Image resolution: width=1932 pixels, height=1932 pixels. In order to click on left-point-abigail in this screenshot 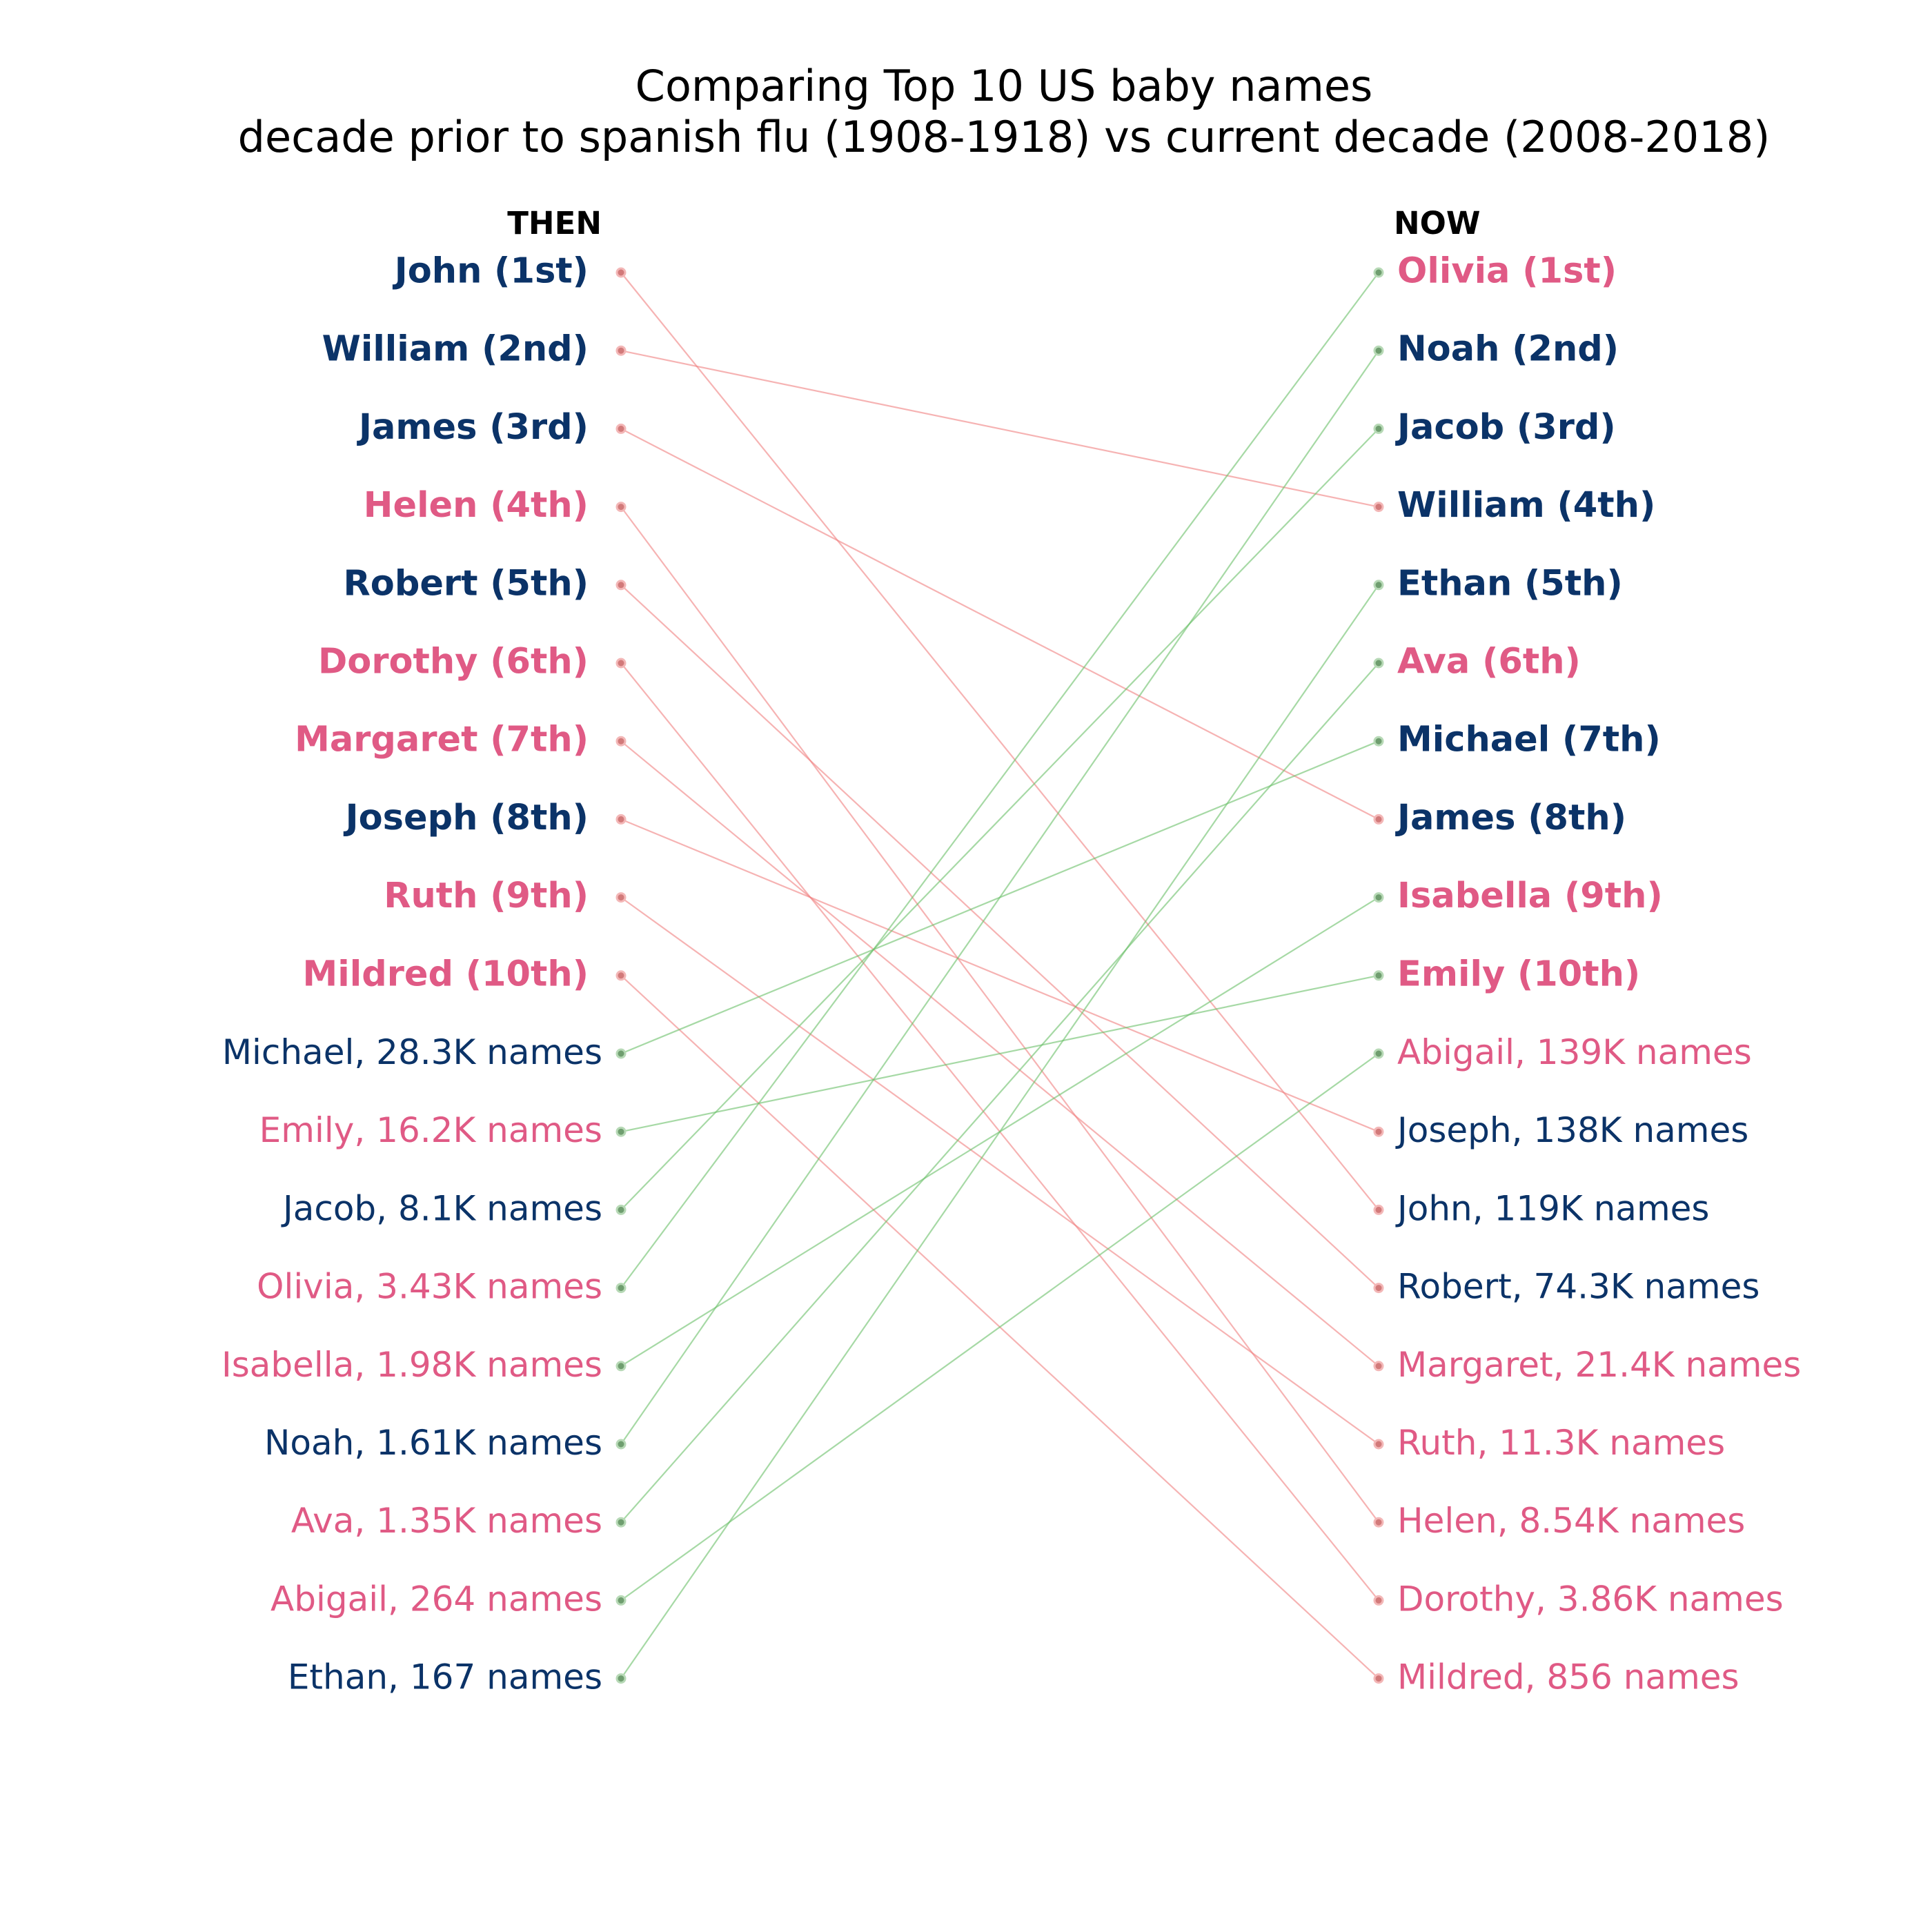, I will do `click(621, 1600)`.